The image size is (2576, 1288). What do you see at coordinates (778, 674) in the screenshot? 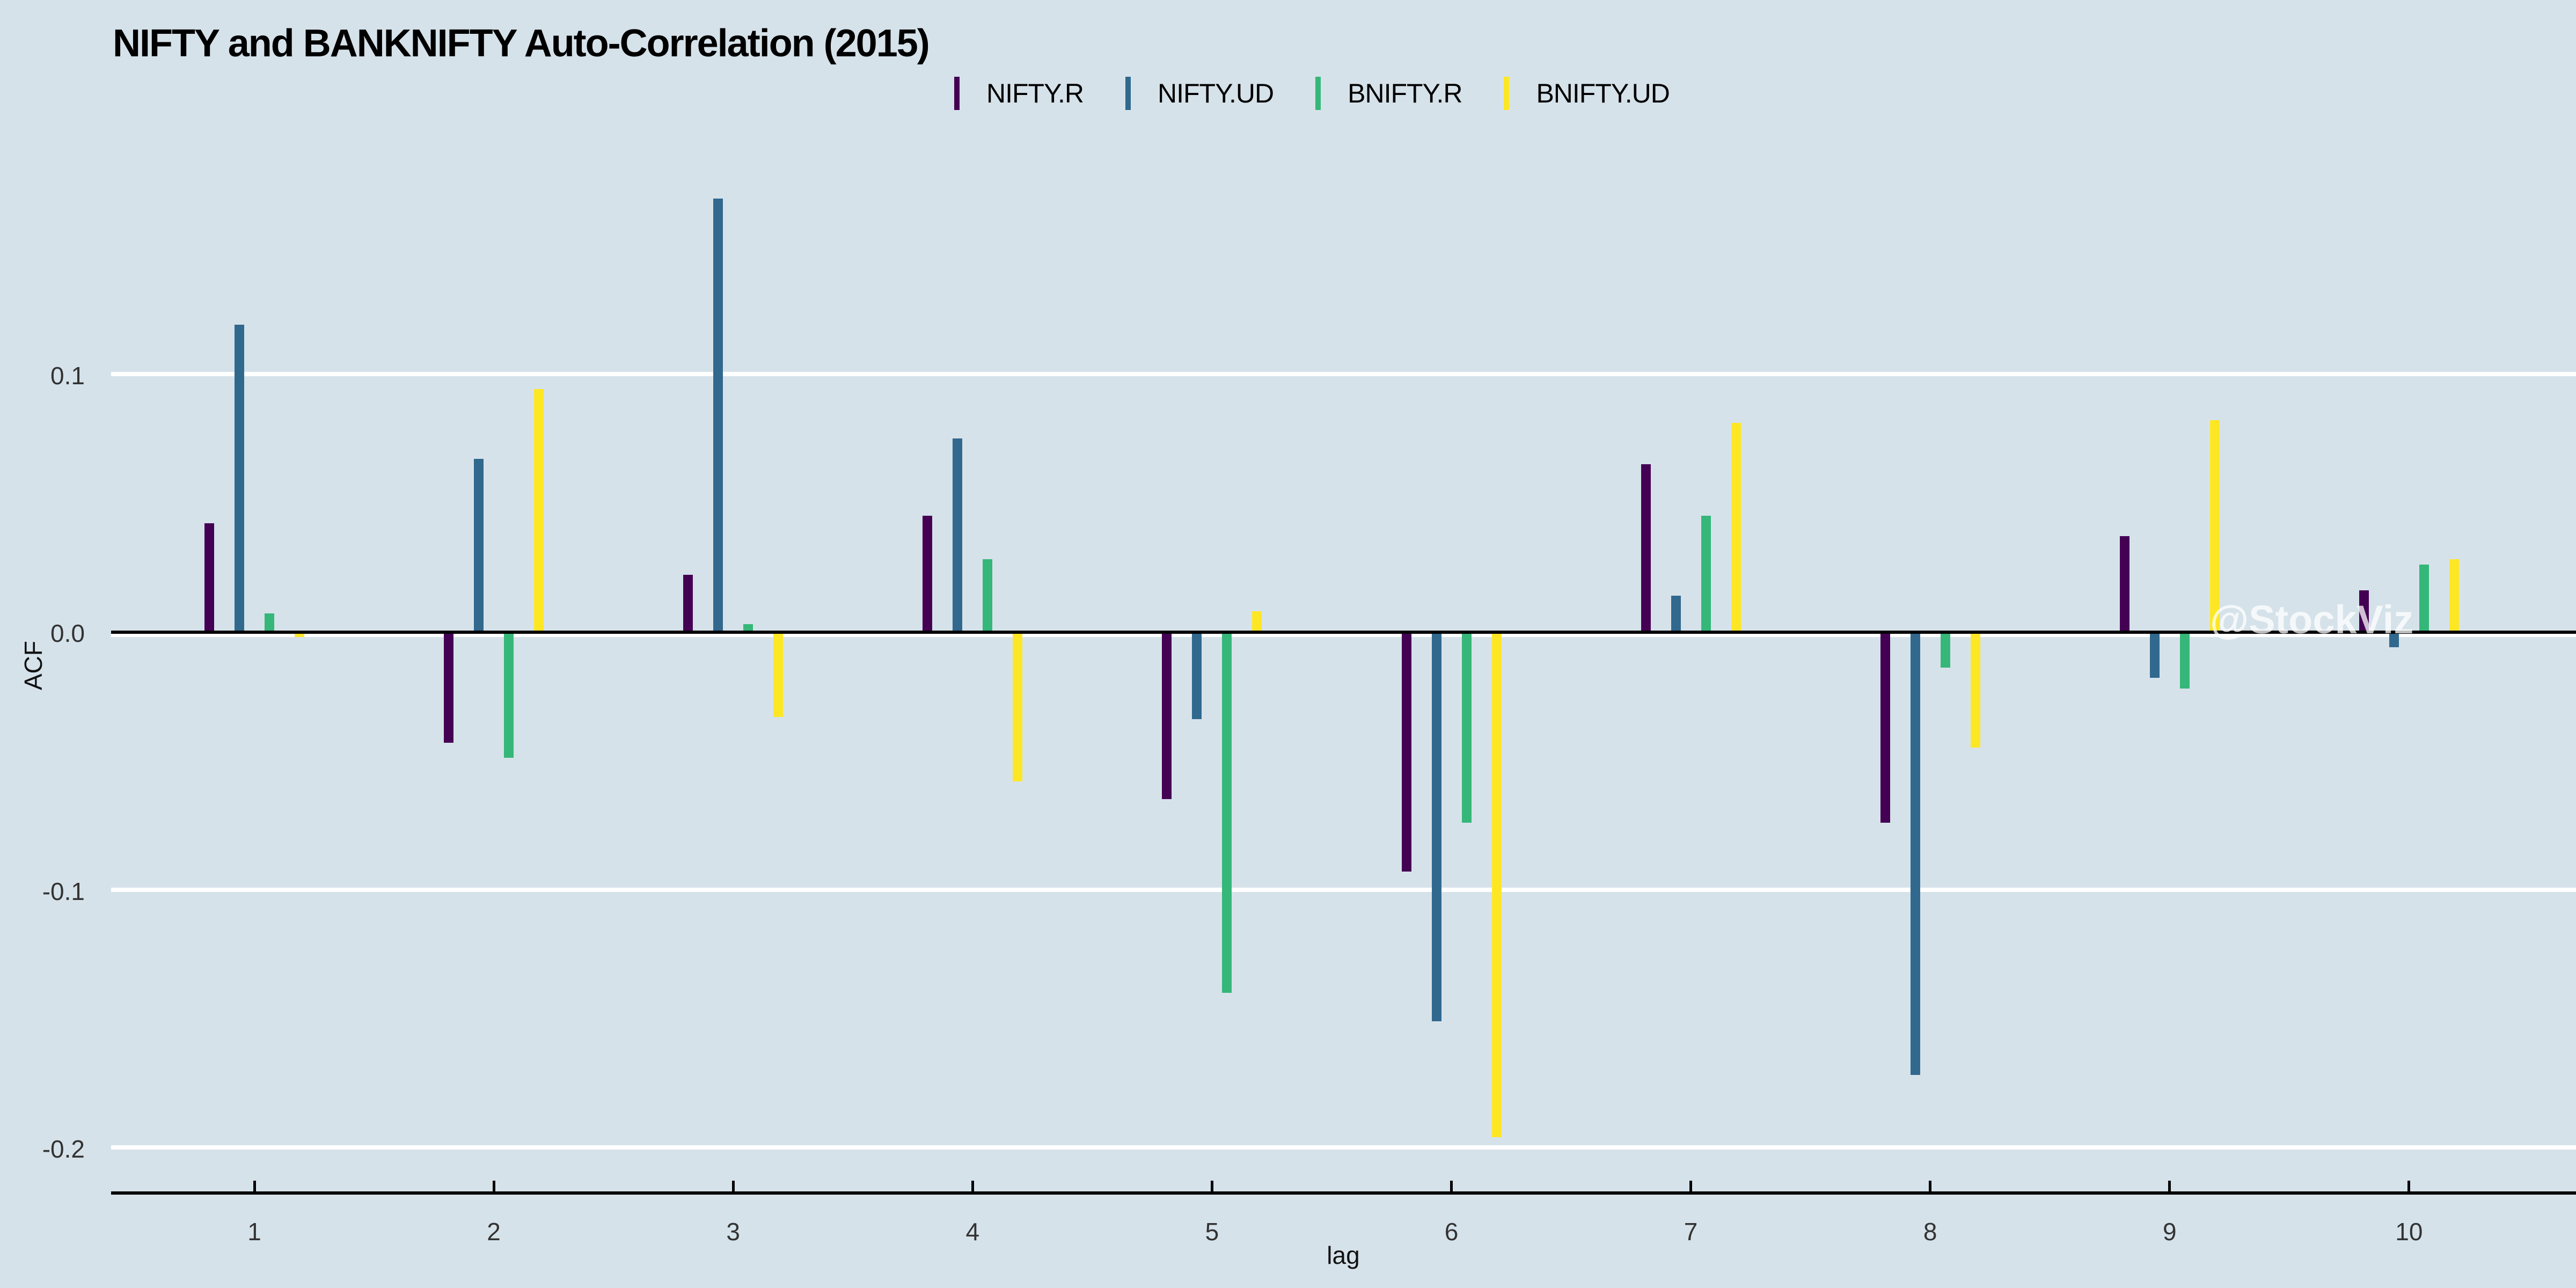
I see `bar-bnifty-ud-lag3` at bounding box center [778, 674].